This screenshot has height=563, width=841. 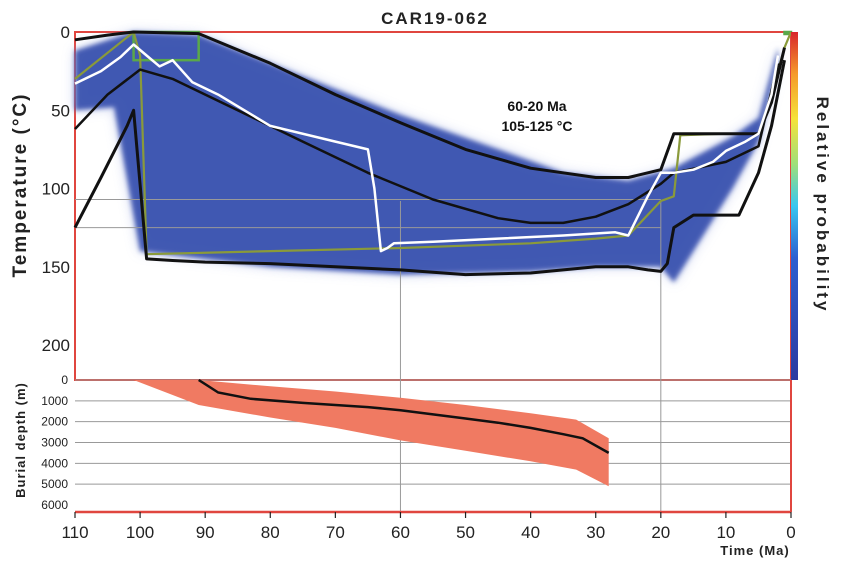 What do you see at coordinates (660, 532) in the screenshot?
I see `x-tick-label-20: 20` at bounding box center [660, 532].